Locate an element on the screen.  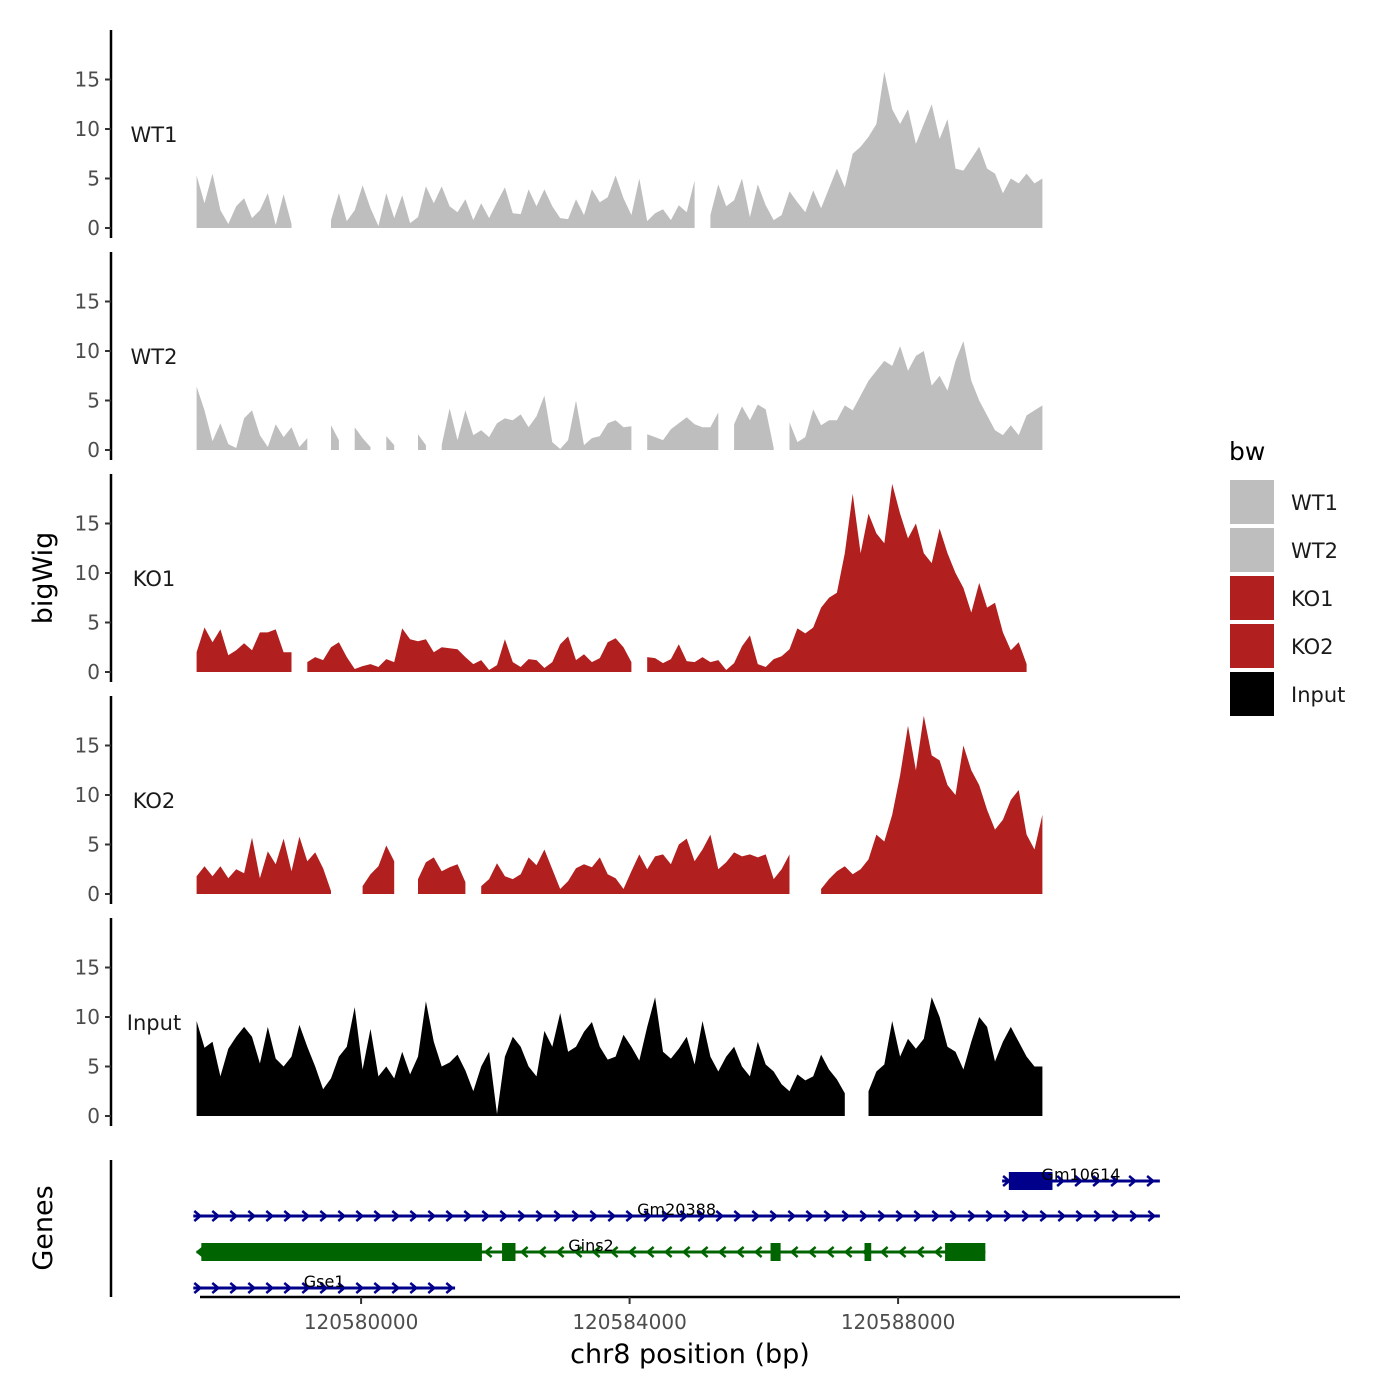
legend-key-input is located at coordinates (1252, 694).